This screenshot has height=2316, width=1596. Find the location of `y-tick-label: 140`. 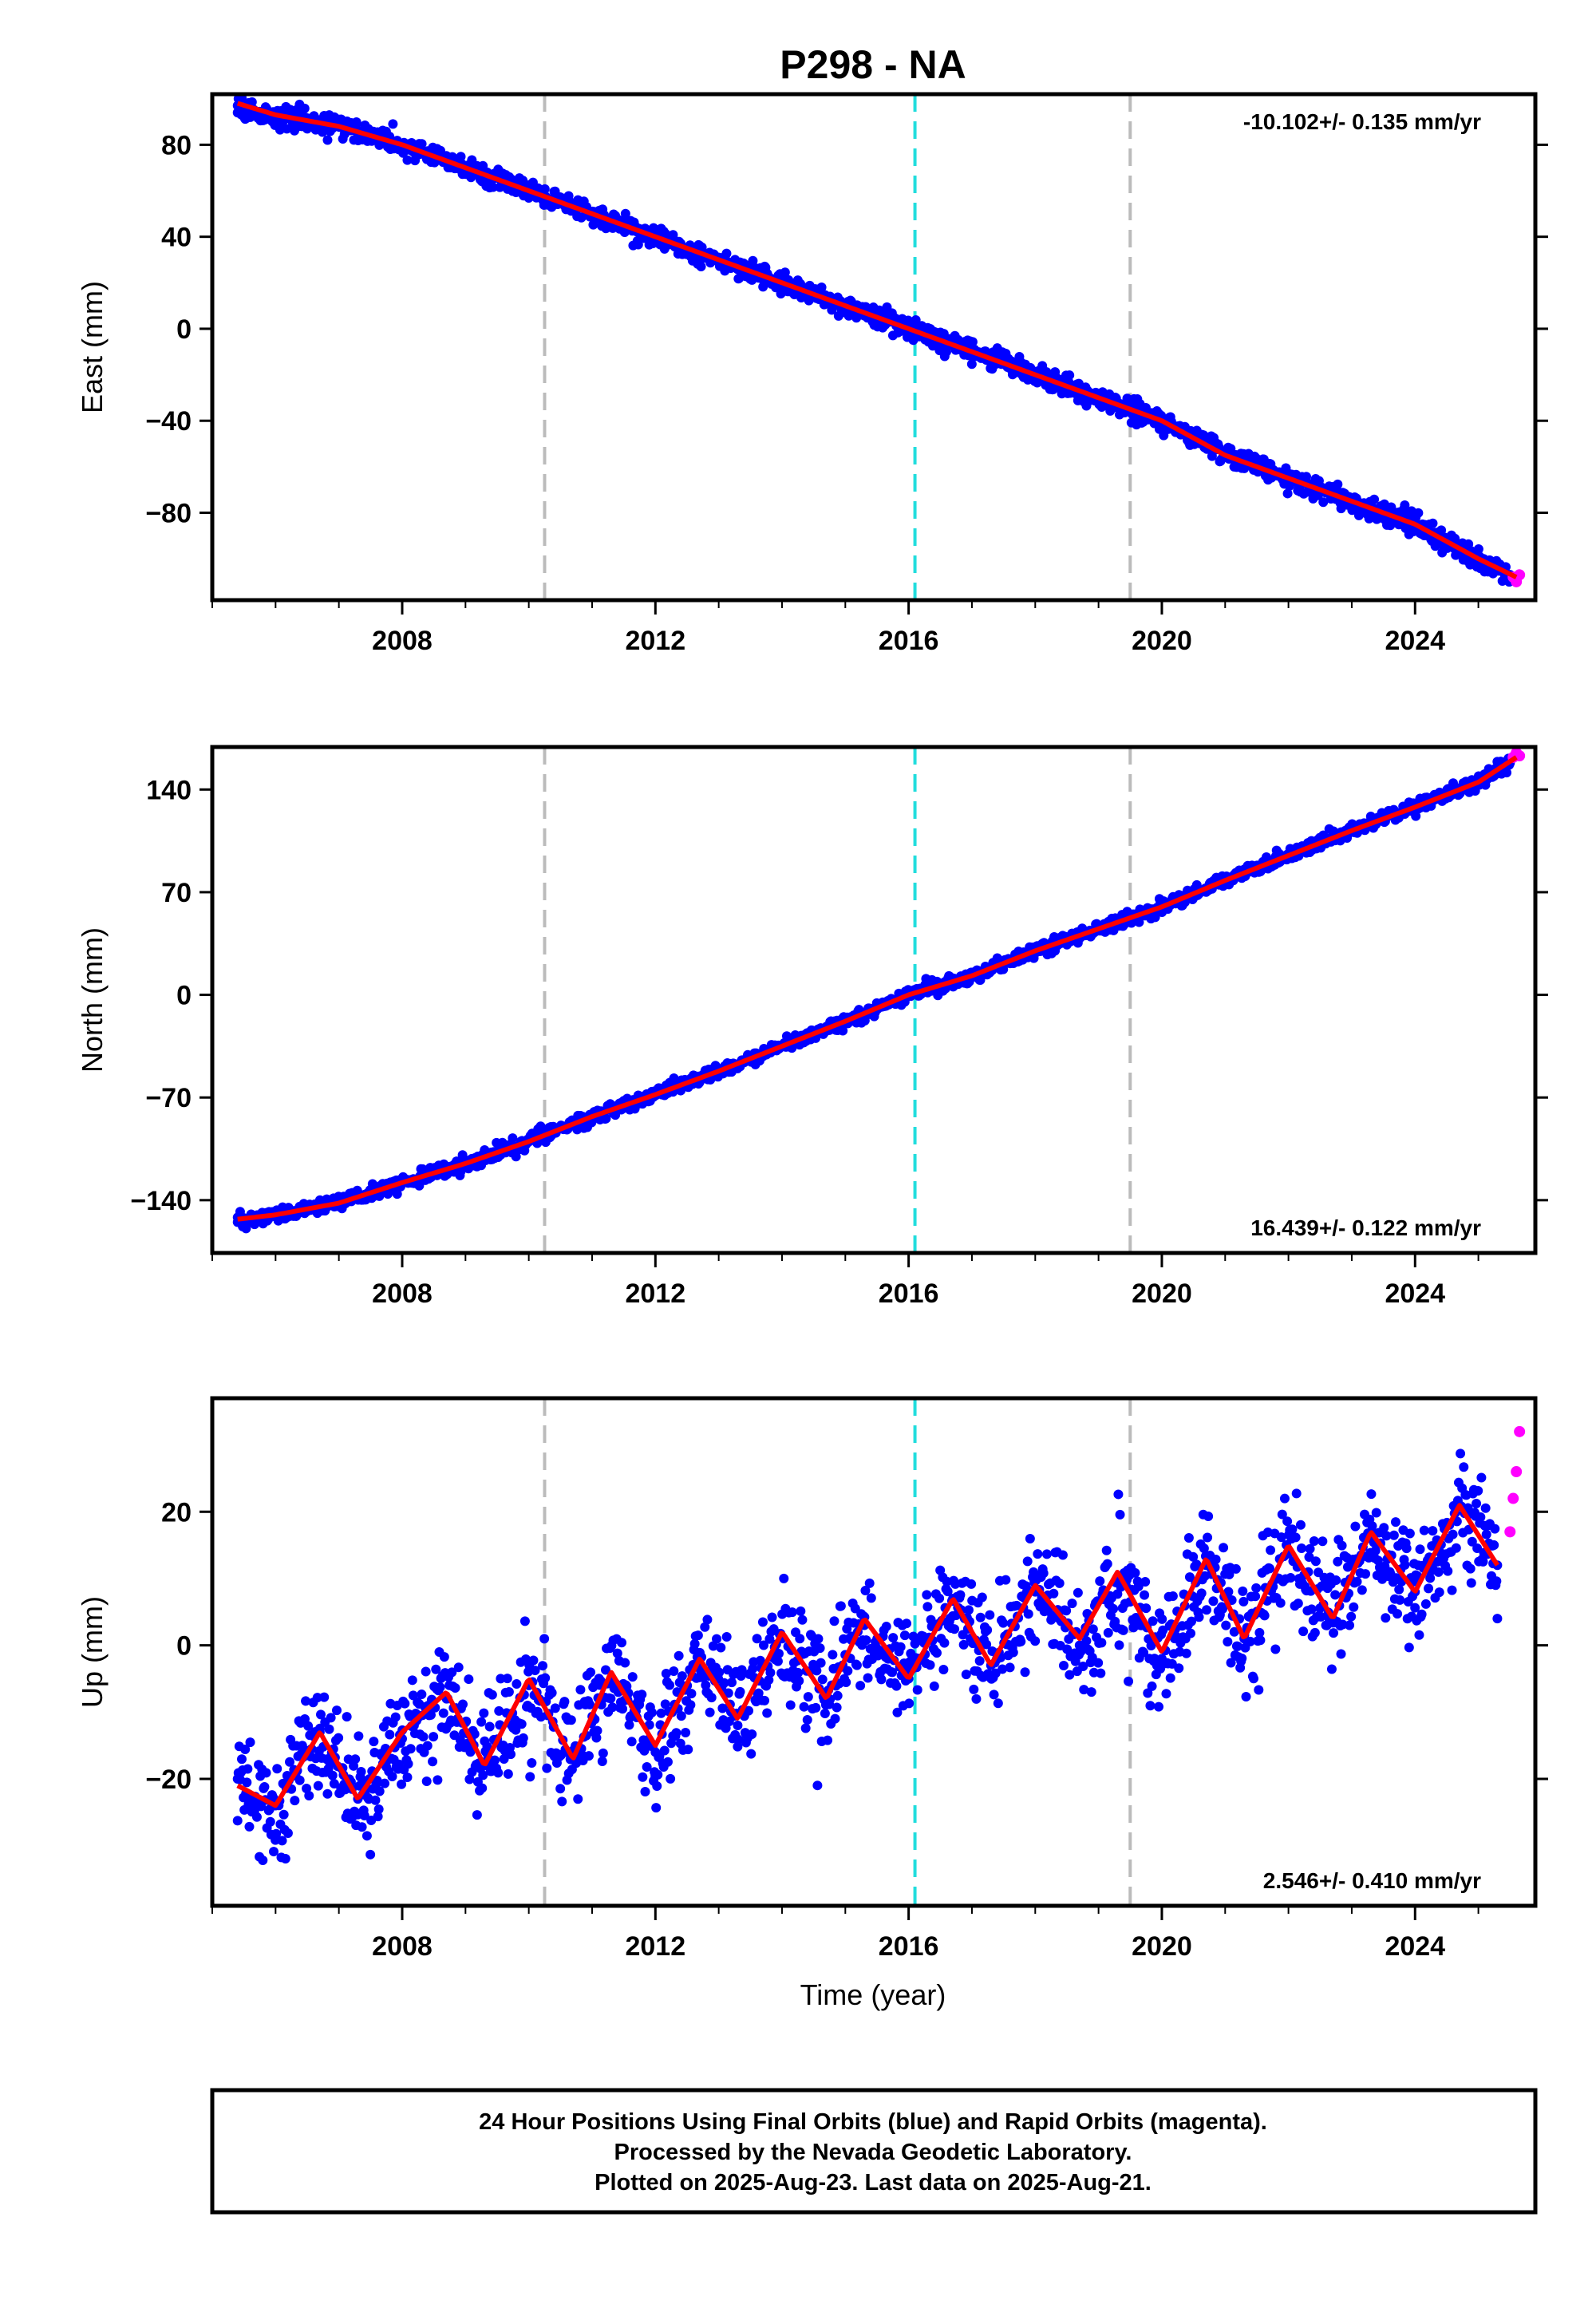

y-tick-label: 140 is located at coordinates (169, 790).